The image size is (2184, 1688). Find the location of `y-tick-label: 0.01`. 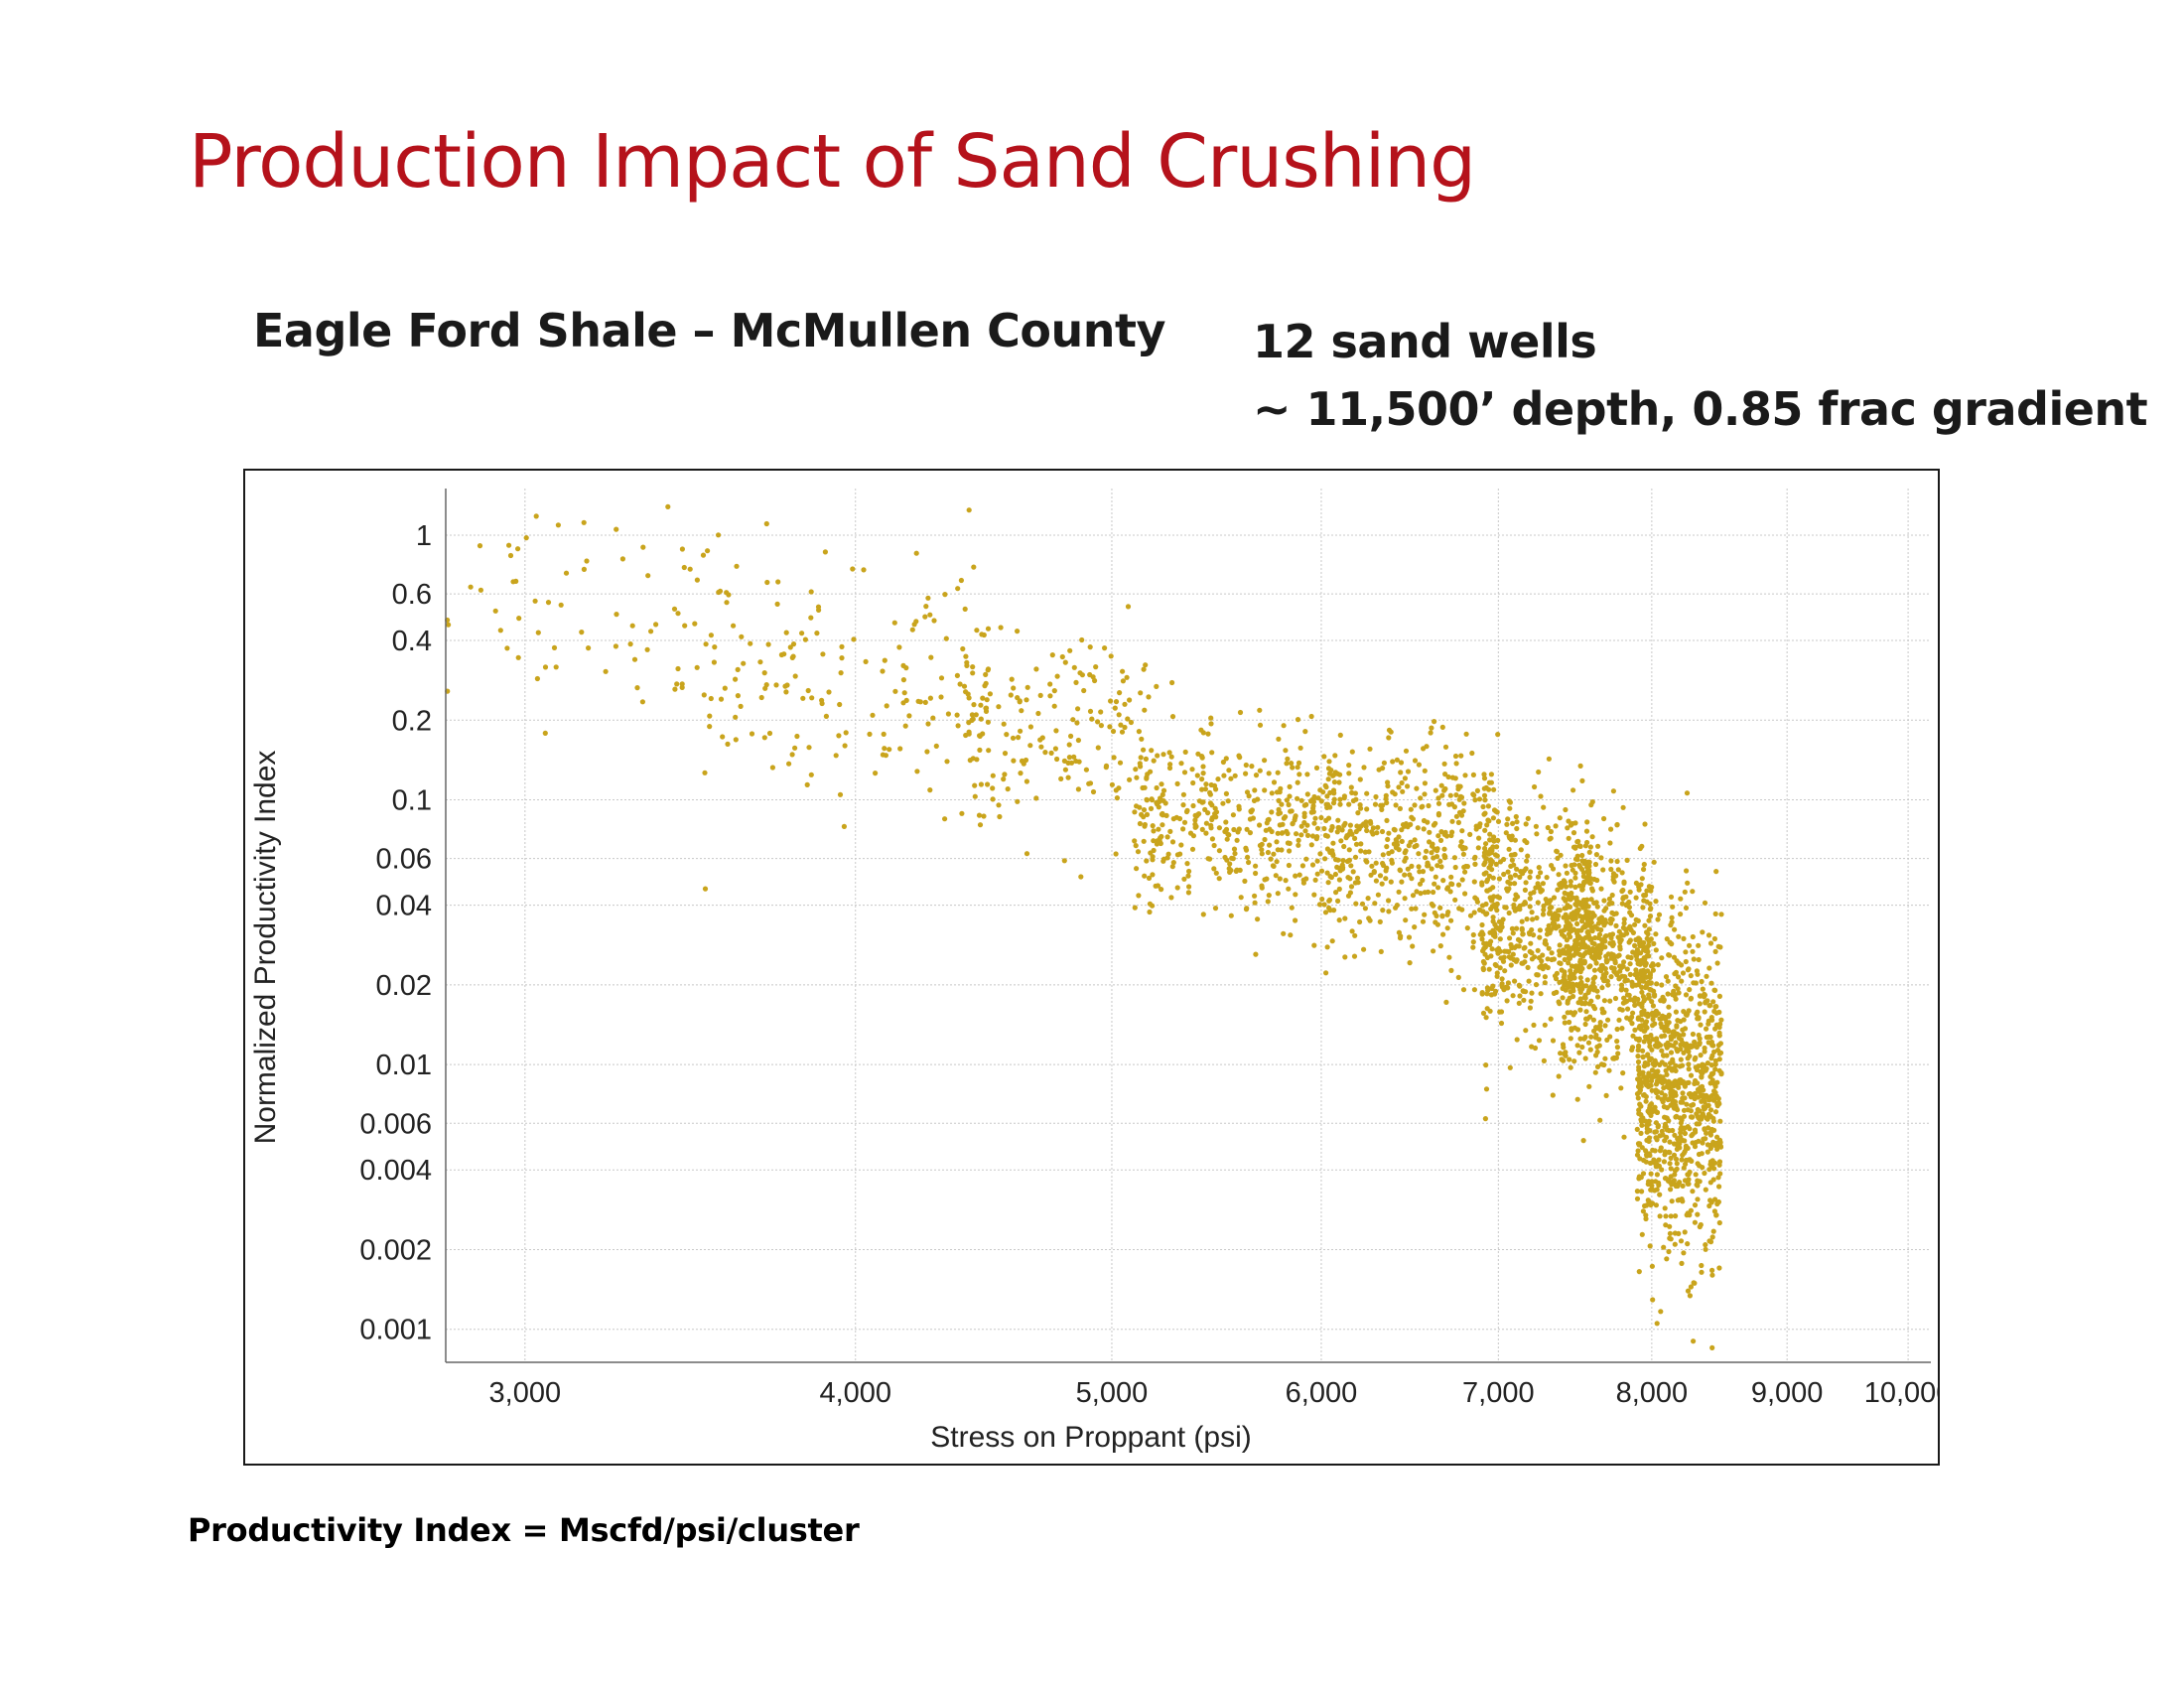

y-tick-label: 0.01 is located at coordinates (404, 1065).